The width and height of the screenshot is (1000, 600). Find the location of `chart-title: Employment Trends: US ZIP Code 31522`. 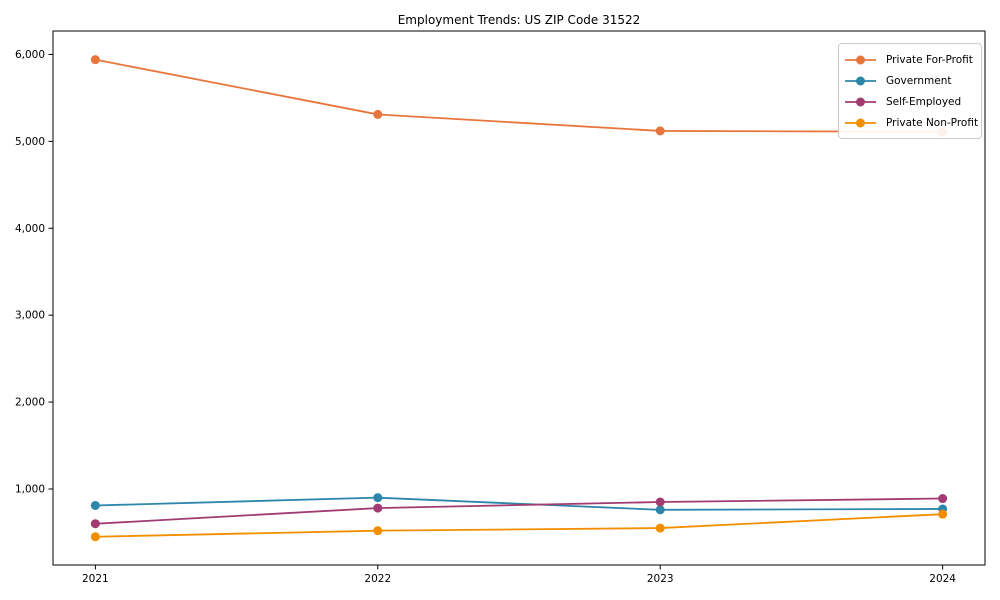

chart-title: Employment Trends: US ZIP Code 31522 is located at coordinates (519, 20).